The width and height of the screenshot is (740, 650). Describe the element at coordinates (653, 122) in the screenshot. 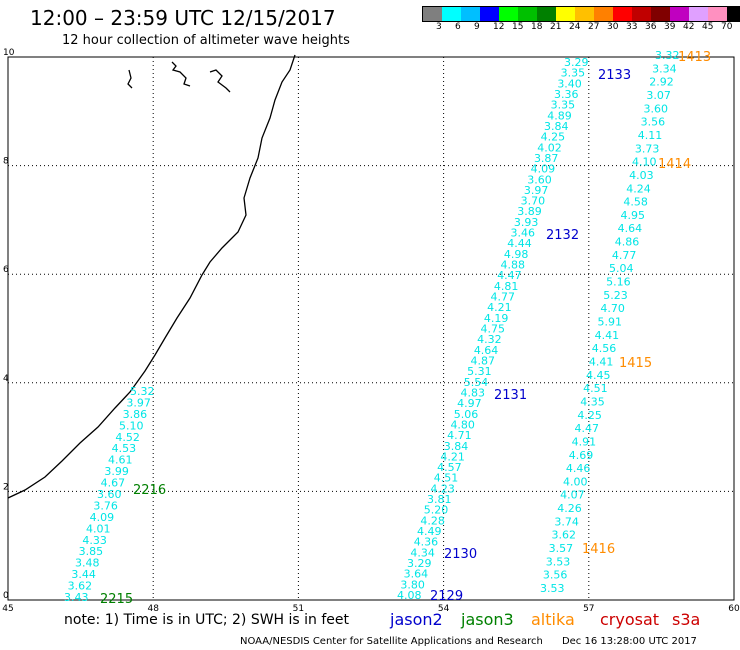

I see `wave-height-value: 3.56` at that location.